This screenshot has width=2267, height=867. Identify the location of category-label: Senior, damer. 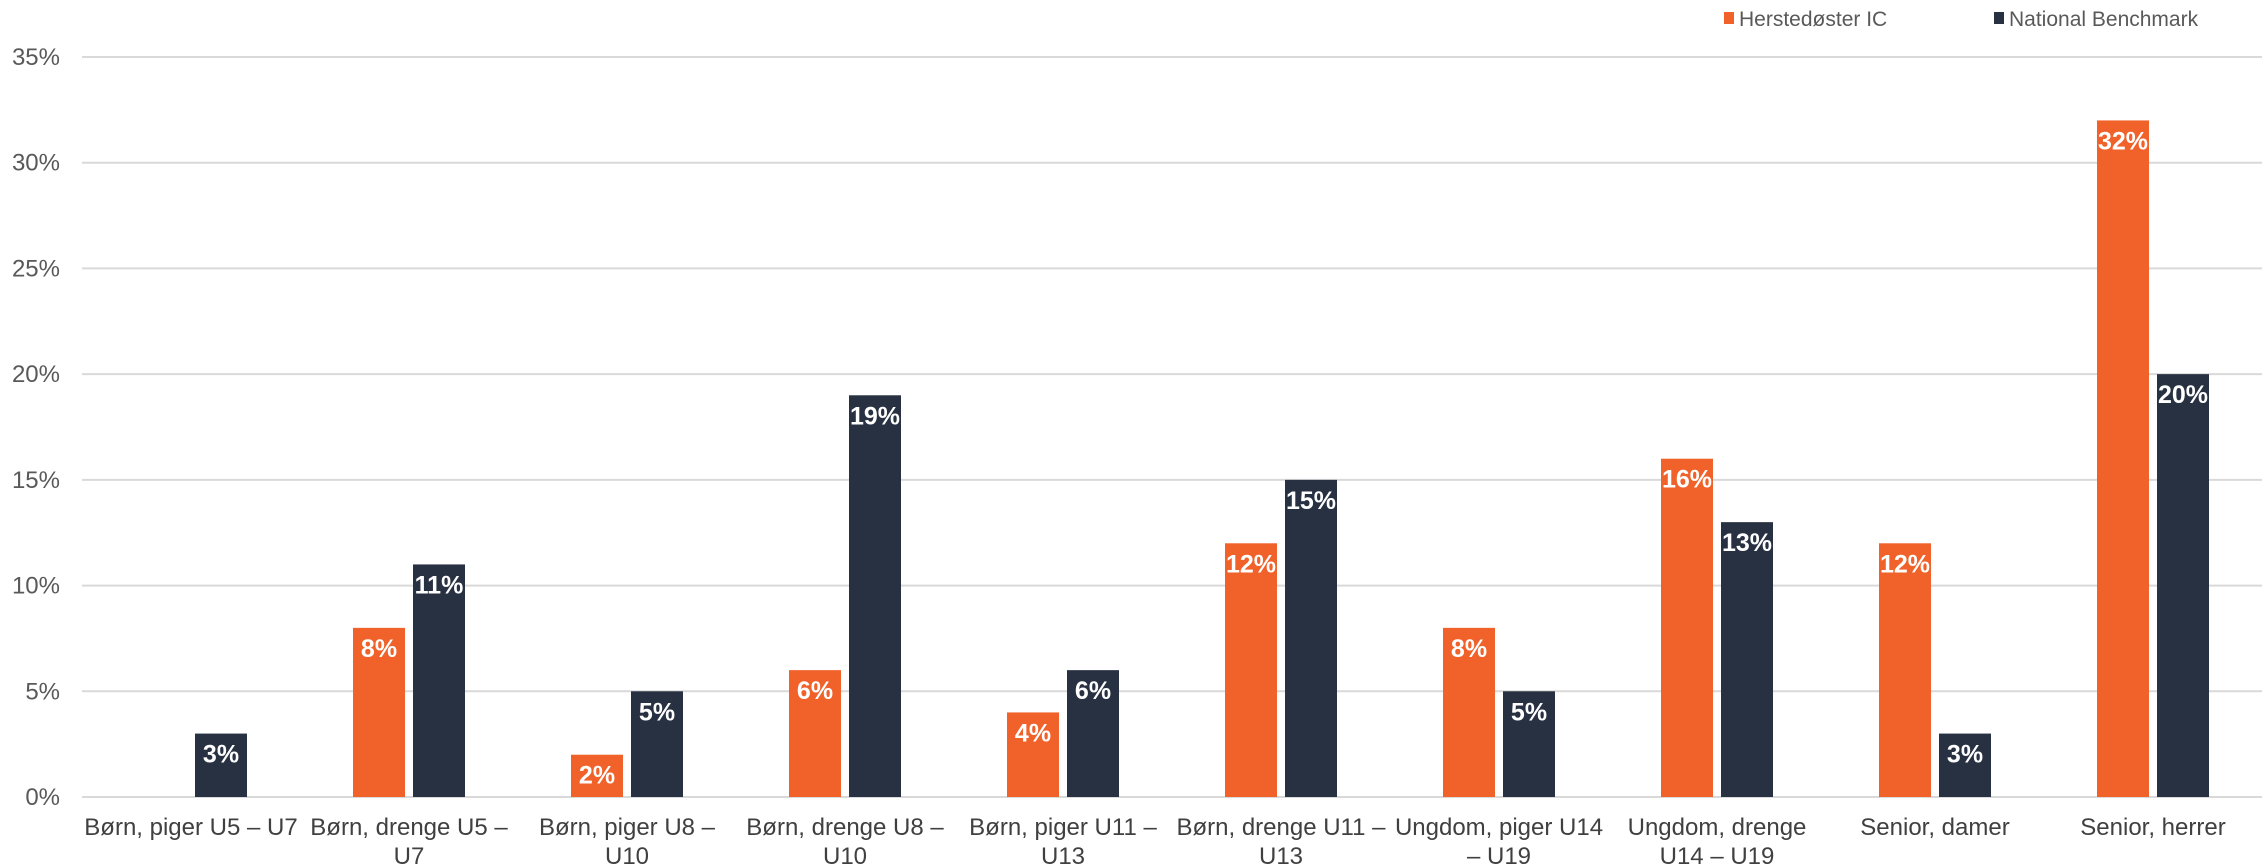
(1934, 827).